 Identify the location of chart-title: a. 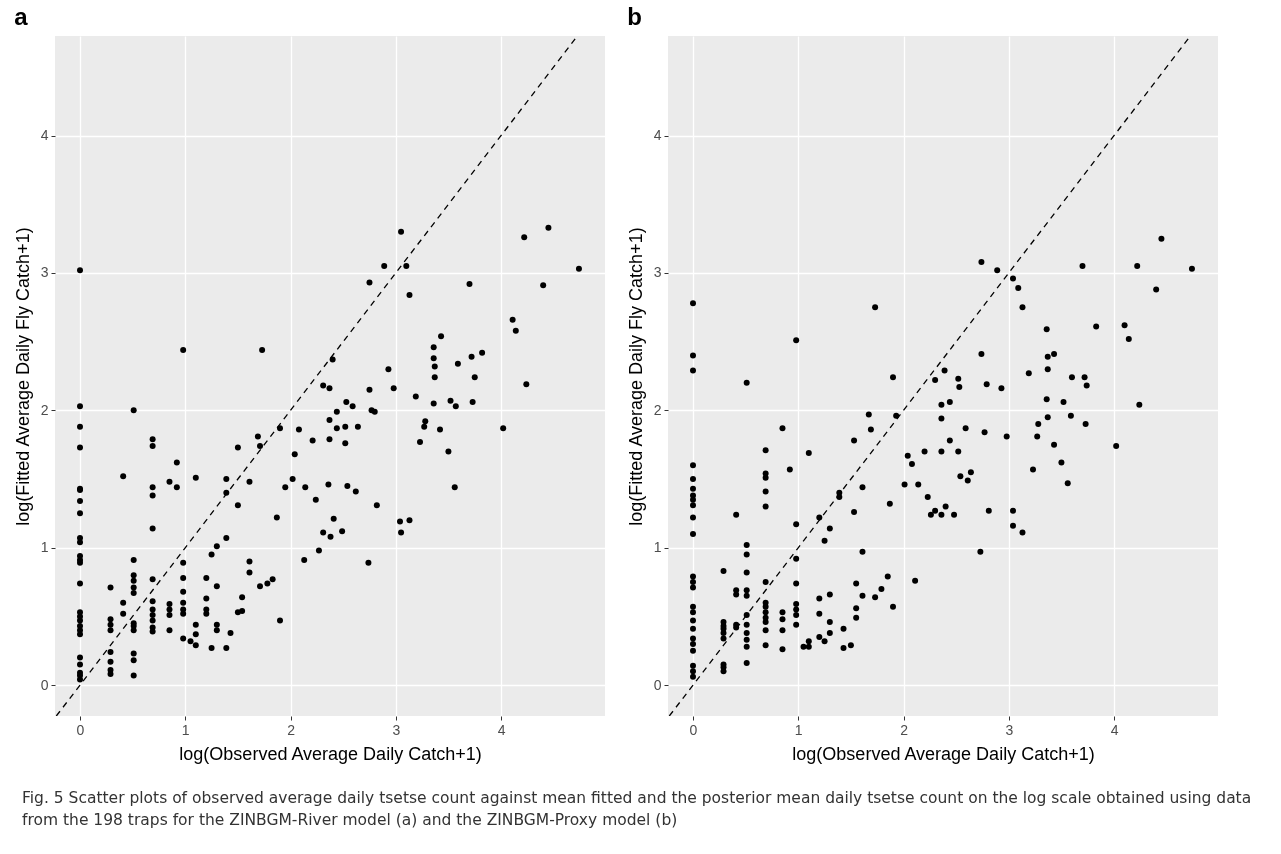
(21, 16).